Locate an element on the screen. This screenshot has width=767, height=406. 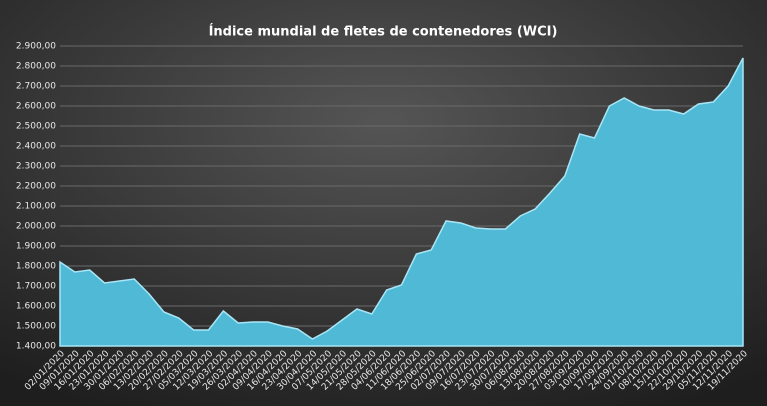
y-tick-label: 1.600,00 is located at coordinates (36, 307).